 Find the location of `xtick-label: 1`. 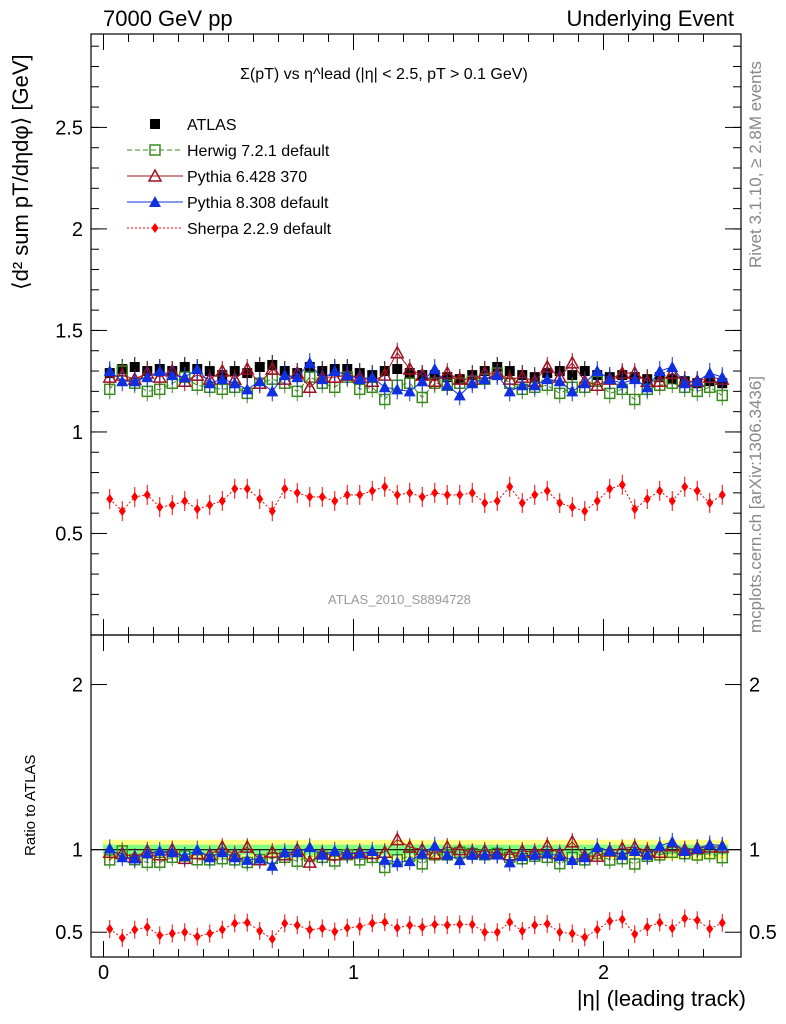

xtick-label: 1 is located at coordinates (353, 973).